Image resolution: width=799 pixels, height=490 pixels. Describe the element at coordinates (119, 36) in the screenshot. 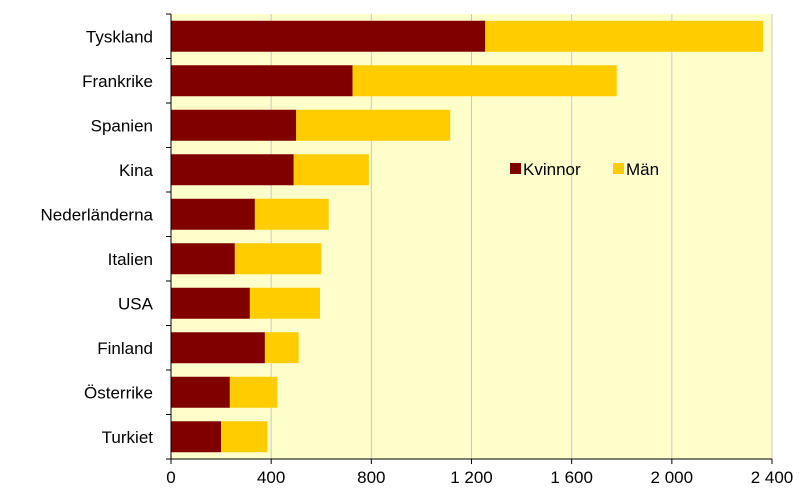

I see `category-label: Tyskland` at that location.